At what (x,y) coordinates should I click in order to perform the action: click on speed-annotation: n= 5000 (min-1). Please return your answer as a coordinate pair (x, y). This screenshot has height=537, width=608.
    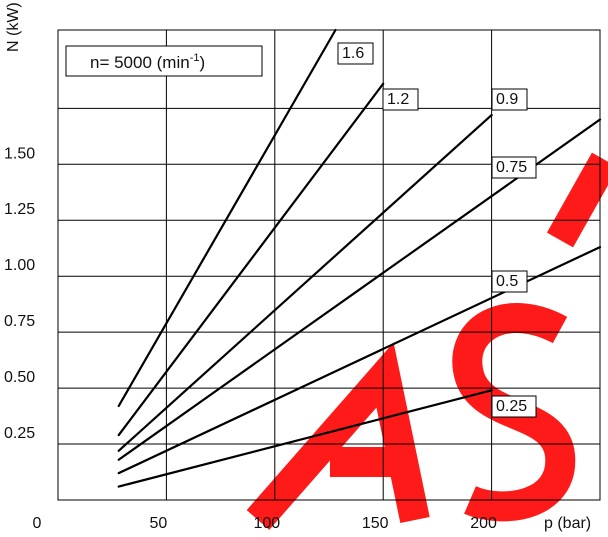
    Looking at the image, I should click on (164, 61).